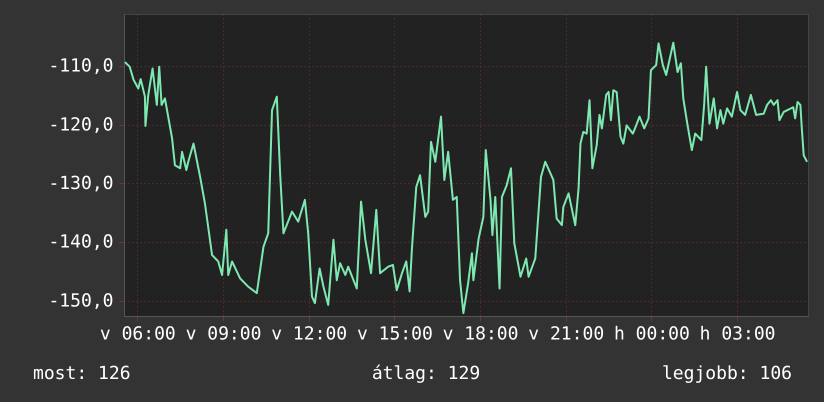 The width and height of the screenshot is (824, 402). I want to click on x-tick-label: v 18:00, so click(480, 334).